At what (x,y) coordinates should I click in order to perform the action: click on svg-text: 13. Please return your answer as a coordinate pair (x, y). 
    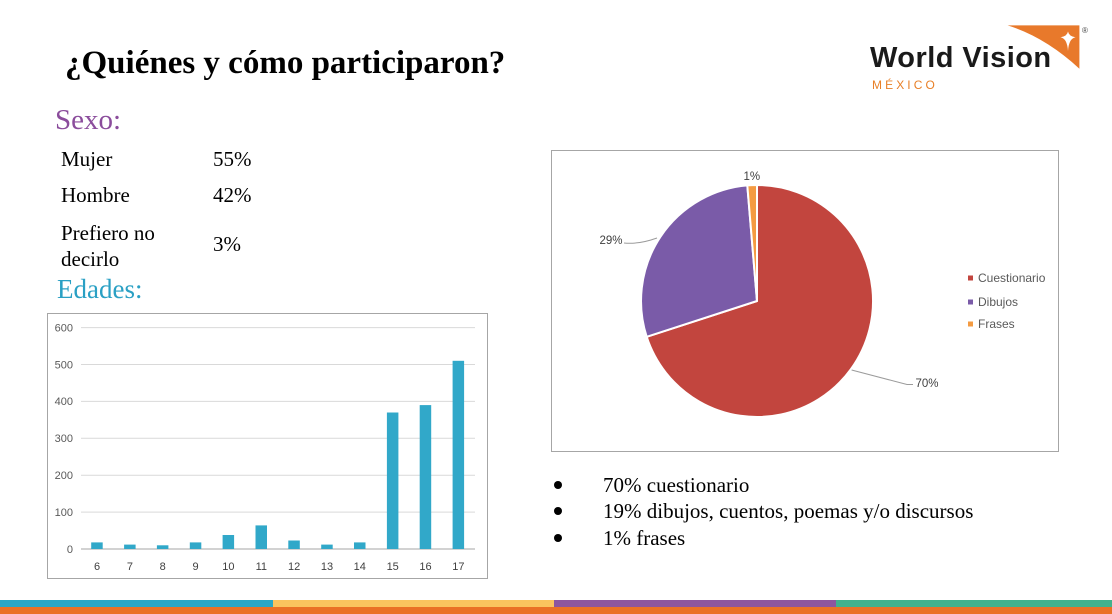
    Looking at the image, I should click on (327, 567).